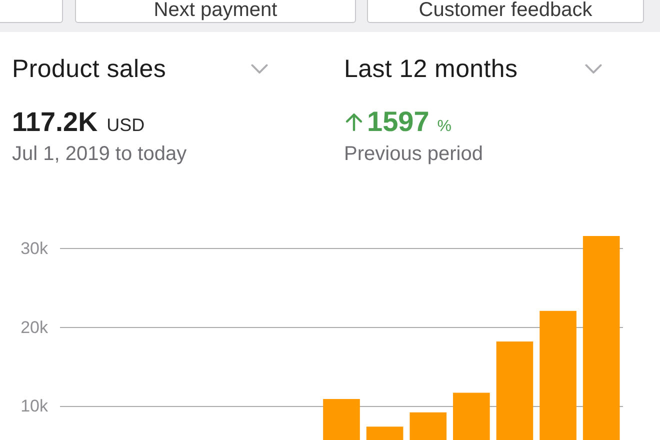 The width and height of the screenshot is (660, 440). I want to click on text: Previous period, so click(413, 154).